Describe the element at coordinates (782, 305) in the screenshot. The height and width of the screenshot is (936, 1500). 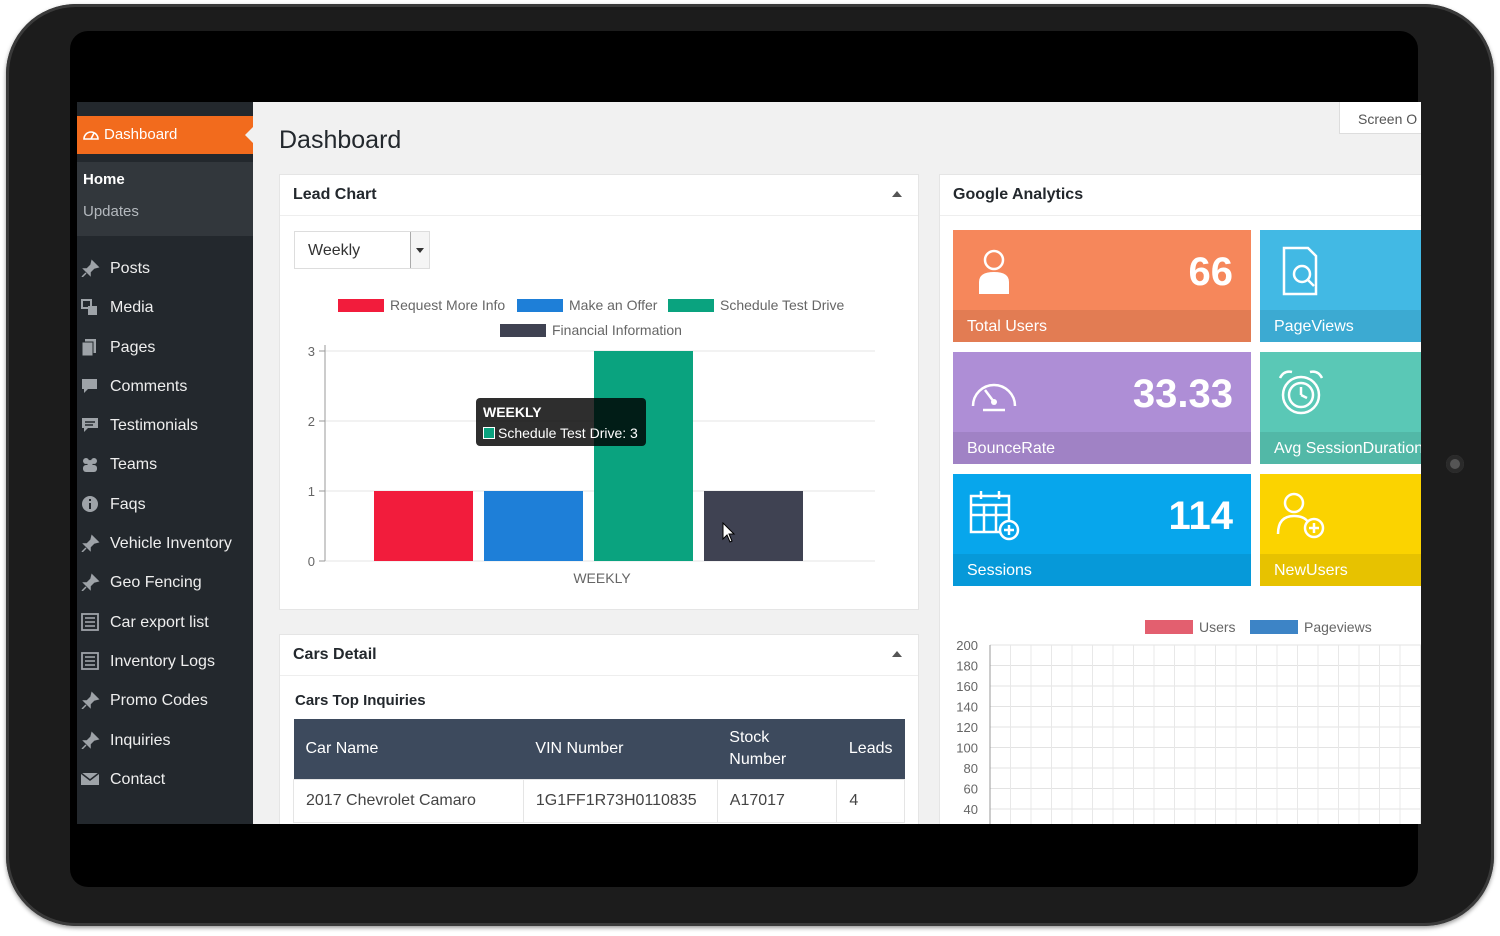
I see `legend-label: Schedule Test Drive` at that location.